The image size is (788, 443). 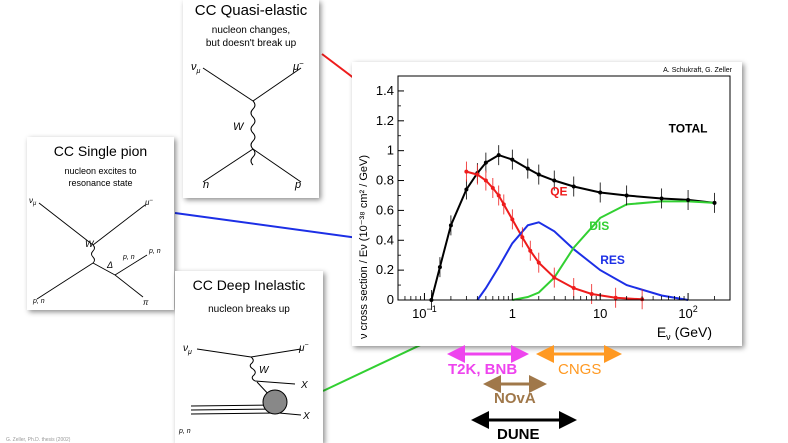 What do you see at coordinates (385, 269) in the screenshot?
I see `y-tick-label: 0.2` at bounding box center [385, 269].